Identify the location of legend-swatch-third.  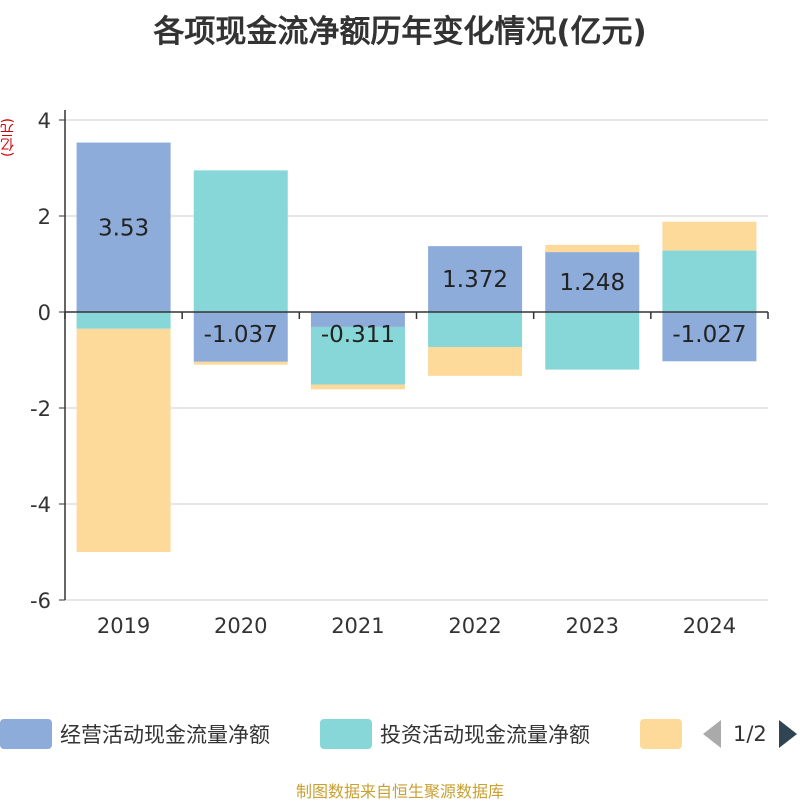
(661, 734).